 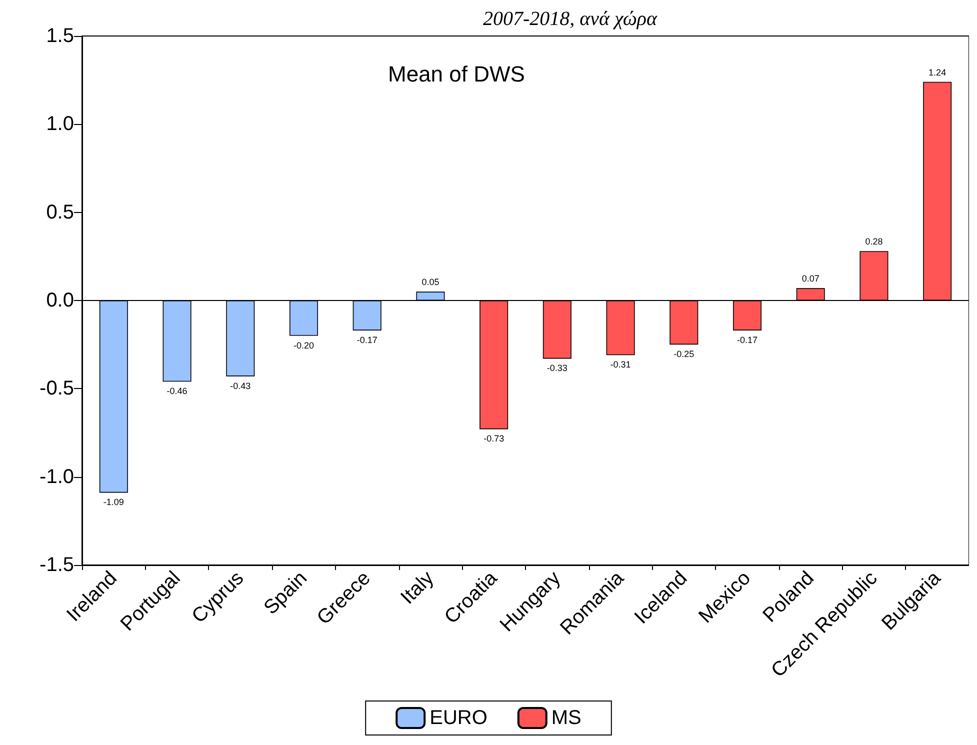 I want to click on text: Mean of DWS, so click(x=456, y=74).